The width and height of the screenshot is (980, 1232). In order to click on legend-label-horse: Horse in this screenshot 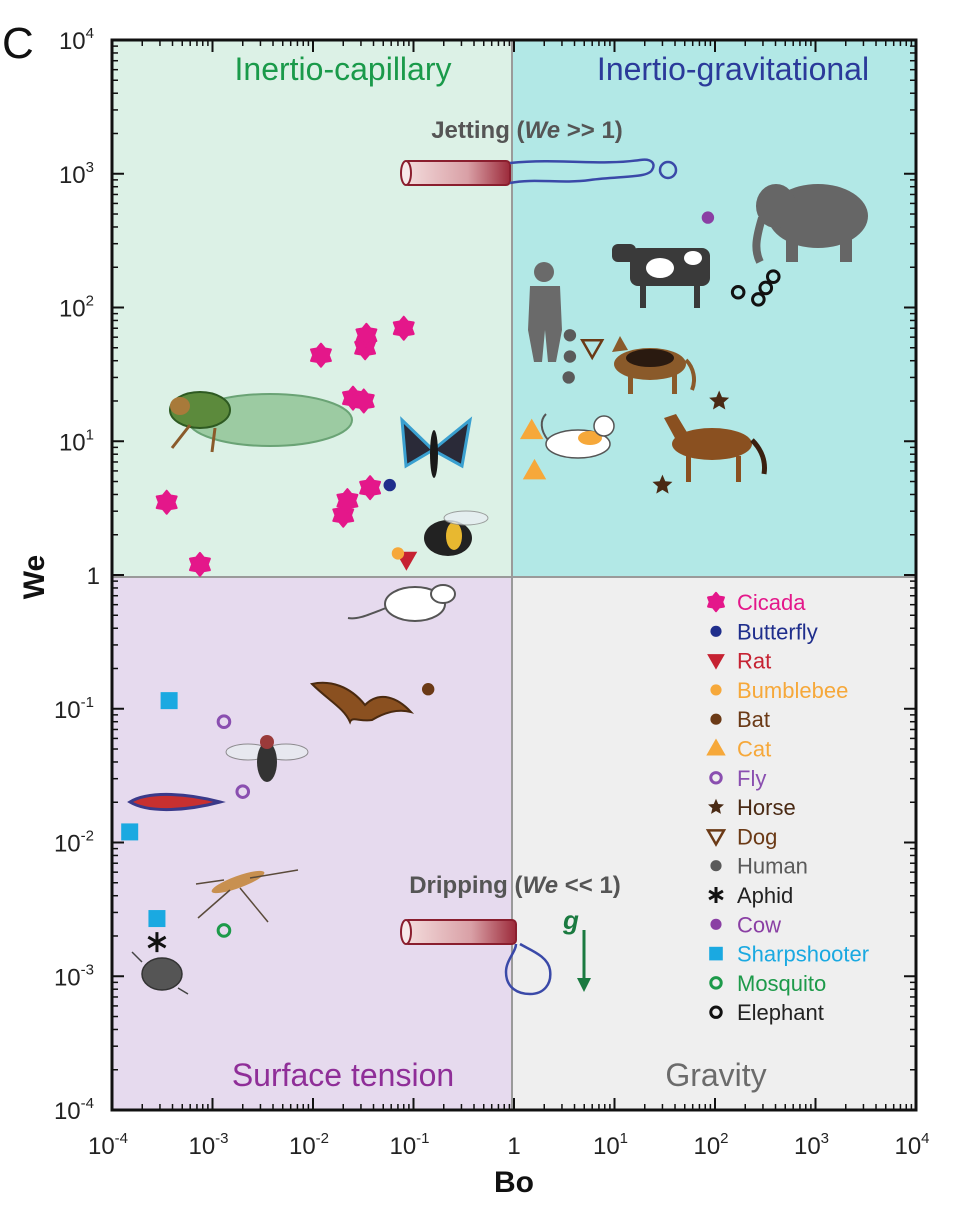, I will do `click(766, 807)`.